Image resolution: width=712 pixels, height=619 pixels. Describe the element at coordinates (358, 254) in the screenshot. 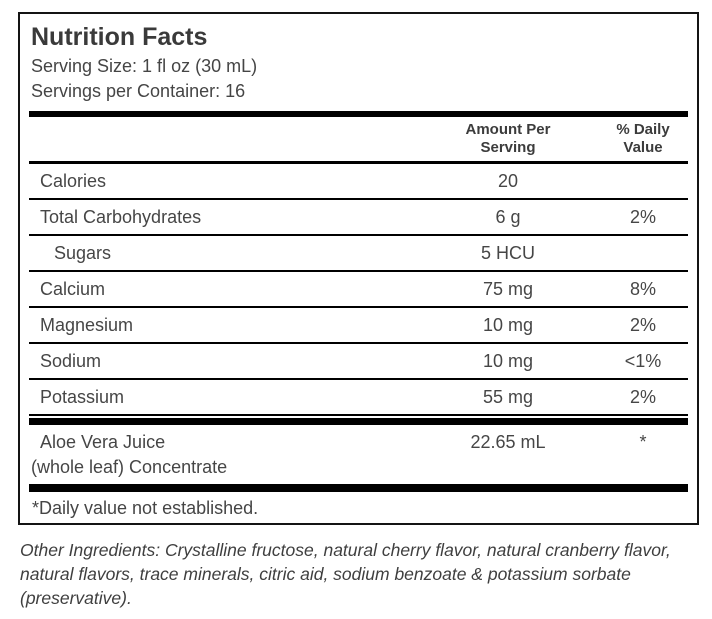

I see `table-row-sugars: Sugars 5 HCU` at that location.